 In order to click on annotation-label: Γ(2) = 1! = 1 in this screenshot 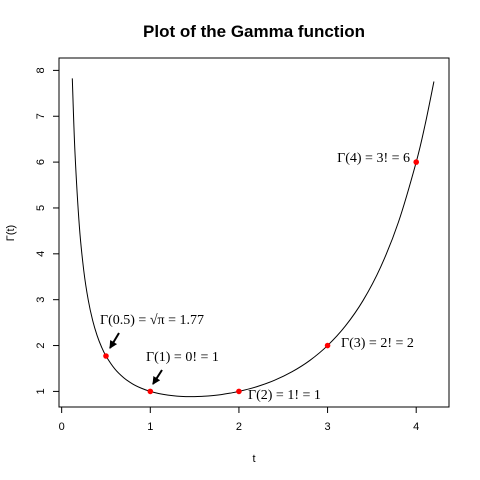, I will do `click(284, 395)`.